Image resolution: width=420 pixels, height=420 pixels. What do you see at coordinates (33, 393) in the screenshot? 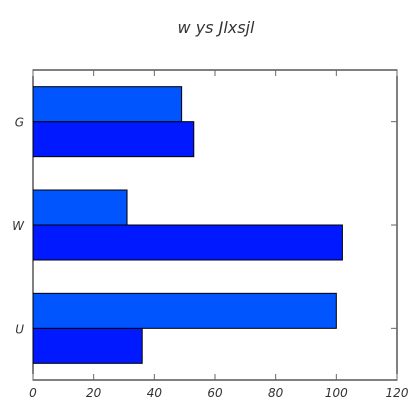
I see `x-tick-label: 0` at bounding box center [33, 393].